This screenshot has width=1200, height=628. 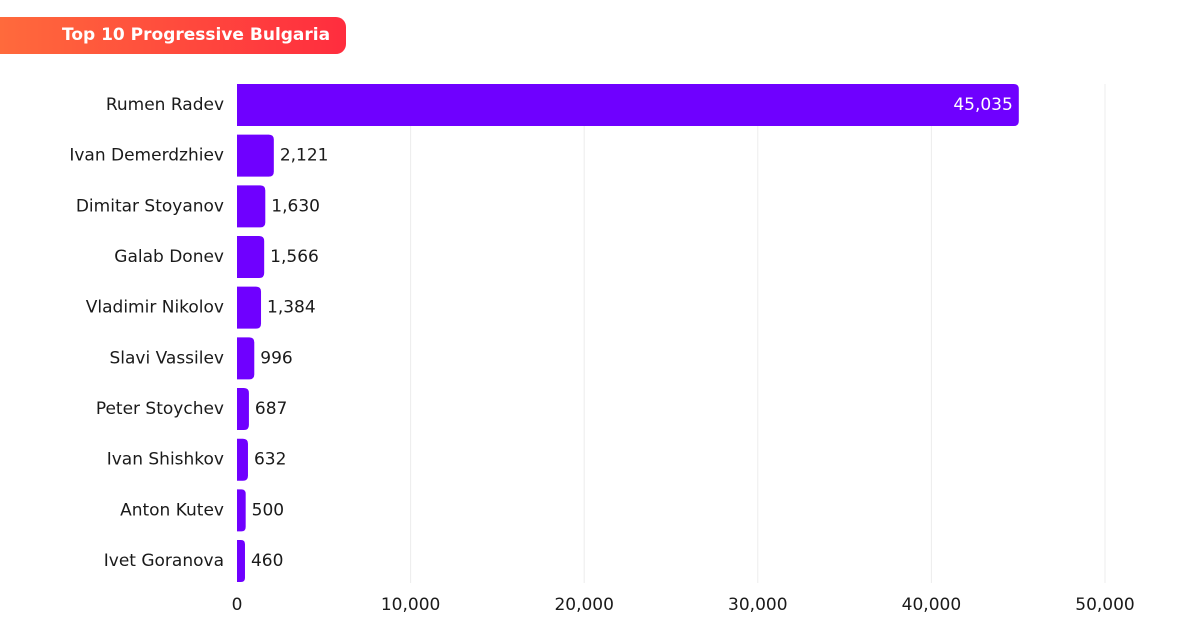 I want to click on category-label: Slavi Vassilev, so click(x=166, y=358).